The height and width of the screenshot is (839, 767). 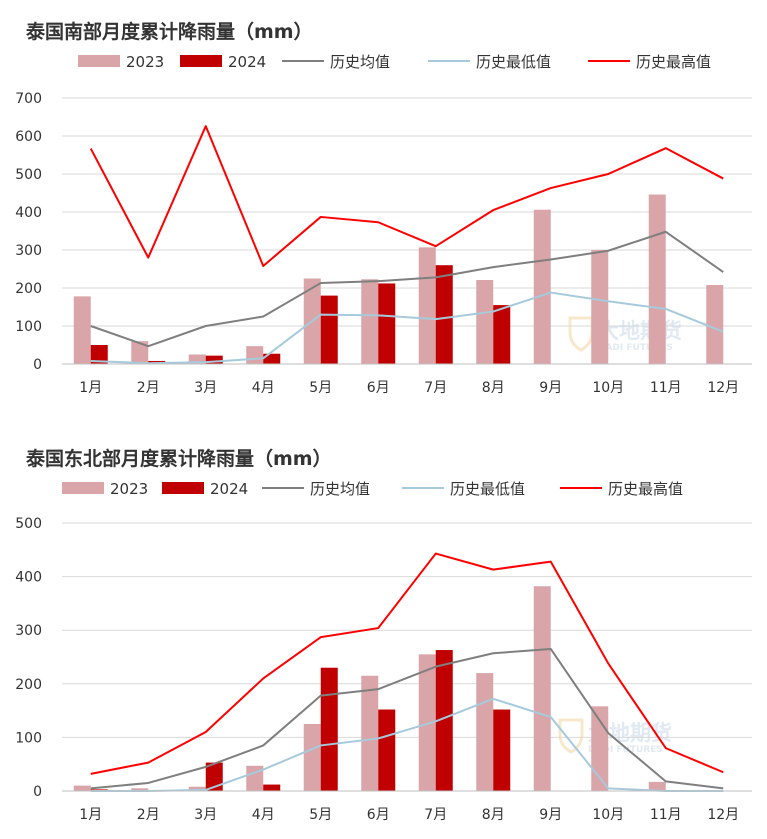 What do you see at coordinates (178, 458) in the screenshot?
I see `chart-title: 泰国东北部月度累计降雨量（mm）` at bounding box center [178, 458].